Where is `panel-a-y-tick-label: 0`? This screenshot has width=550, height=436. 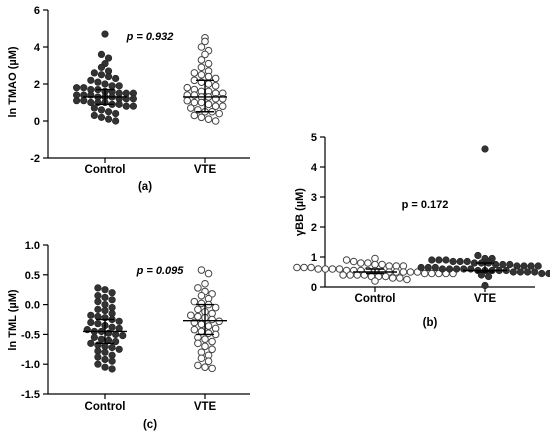 panel-a-y-tick-label: 0 is located at coordinates (37, 122).